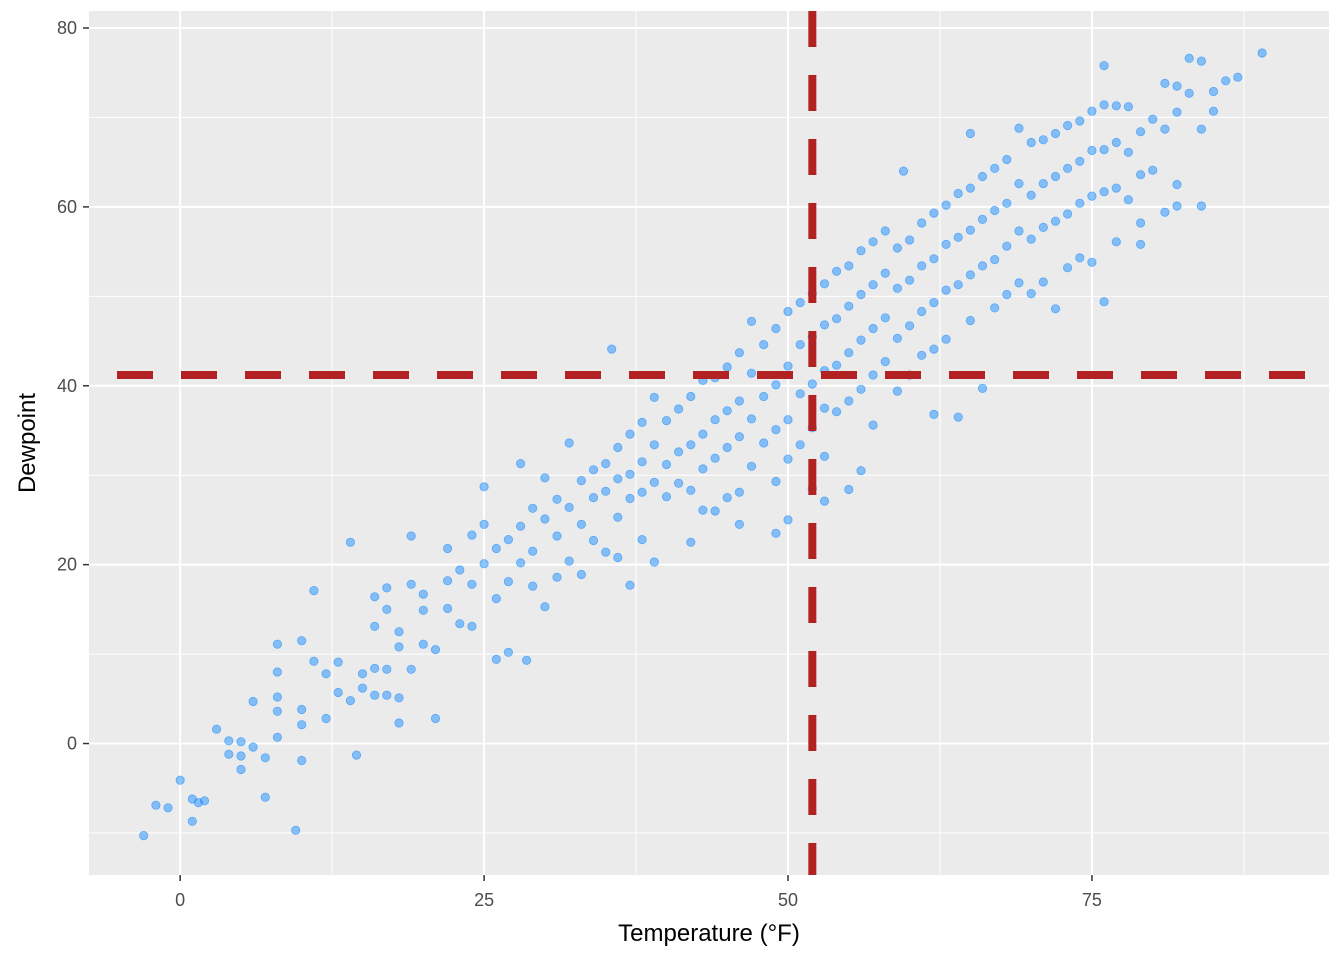 Image resolution: width=1344 pixels, height=960 pixels. What do you see at coordinates (67, 386) in the screenshot?
I see `y-tick-label: 40` at bounding box center [67, 386].